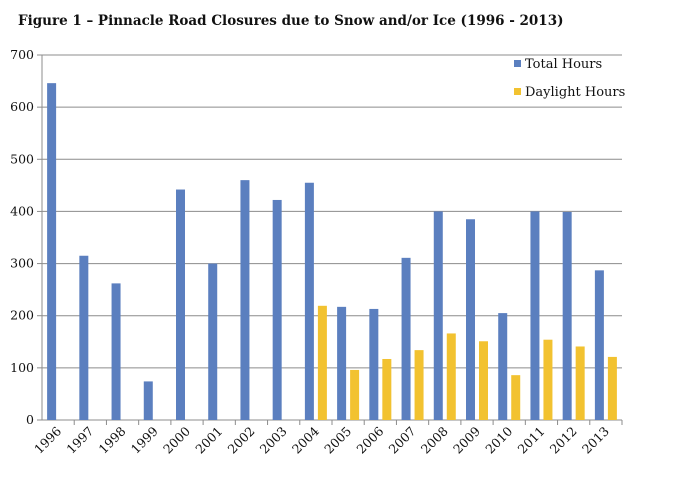  Describe the element at coordinates (322, 362) in the screenshot. I see `bar-daylight-hours-2004` at that location.